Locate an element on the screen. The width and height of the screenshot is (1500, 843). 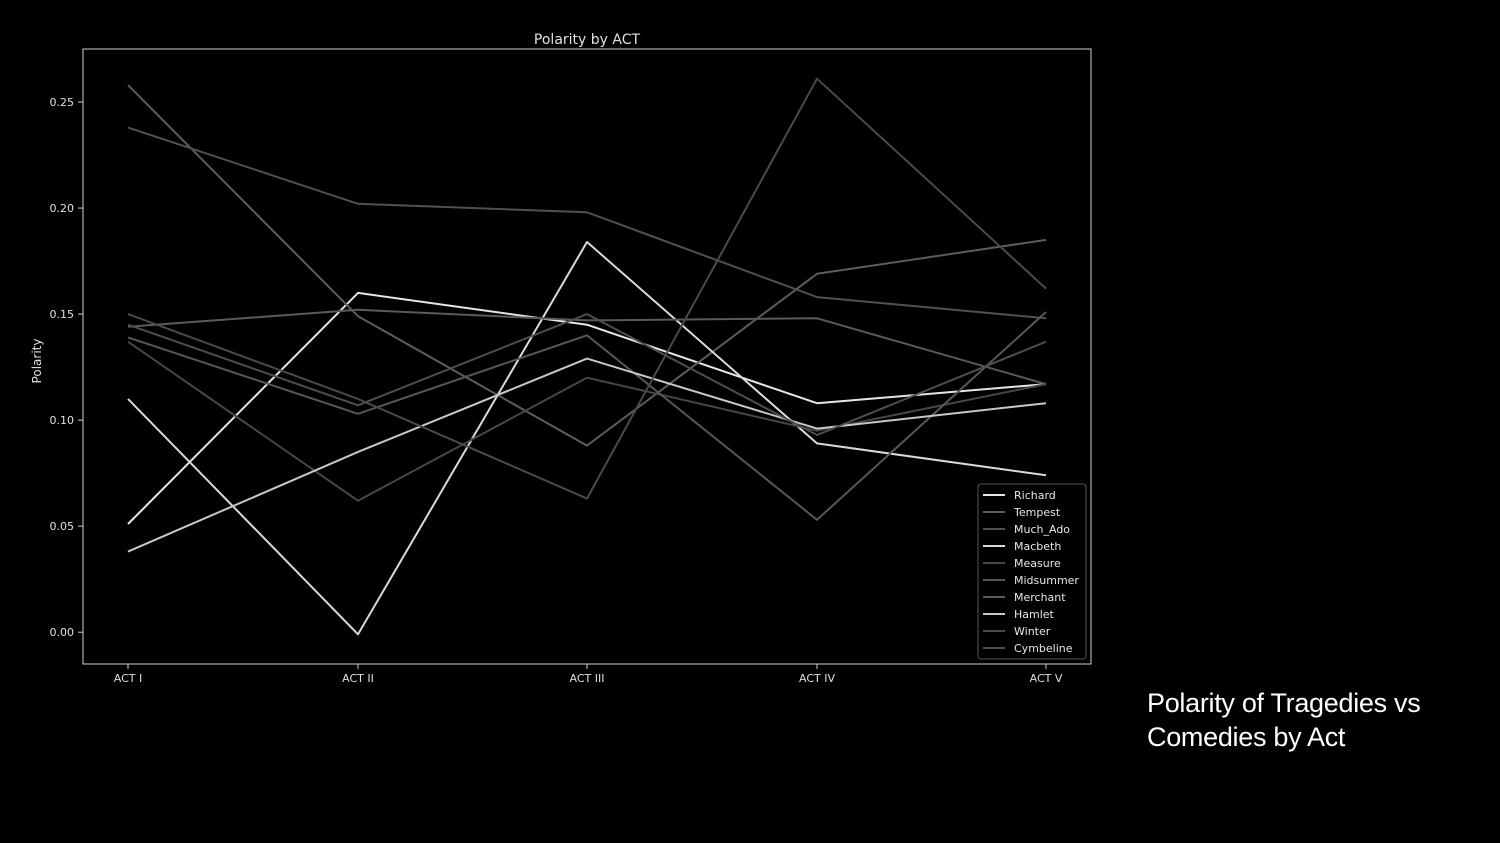
x-tick-label: ACT I is located at coordinates (128, 678).